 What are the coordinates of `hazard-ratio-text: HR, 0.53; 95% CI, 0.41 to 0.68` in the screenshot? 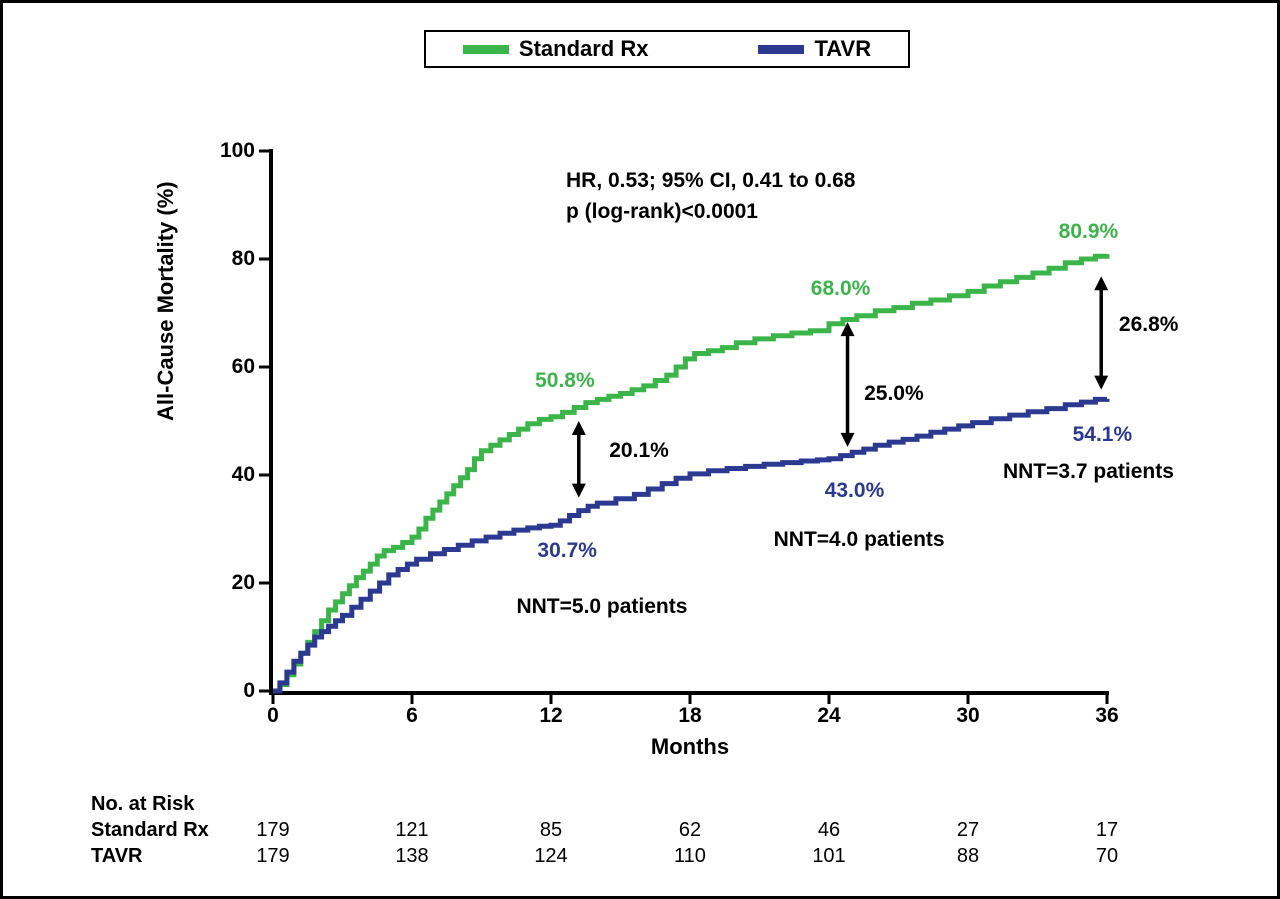 It's located at (711, 180).